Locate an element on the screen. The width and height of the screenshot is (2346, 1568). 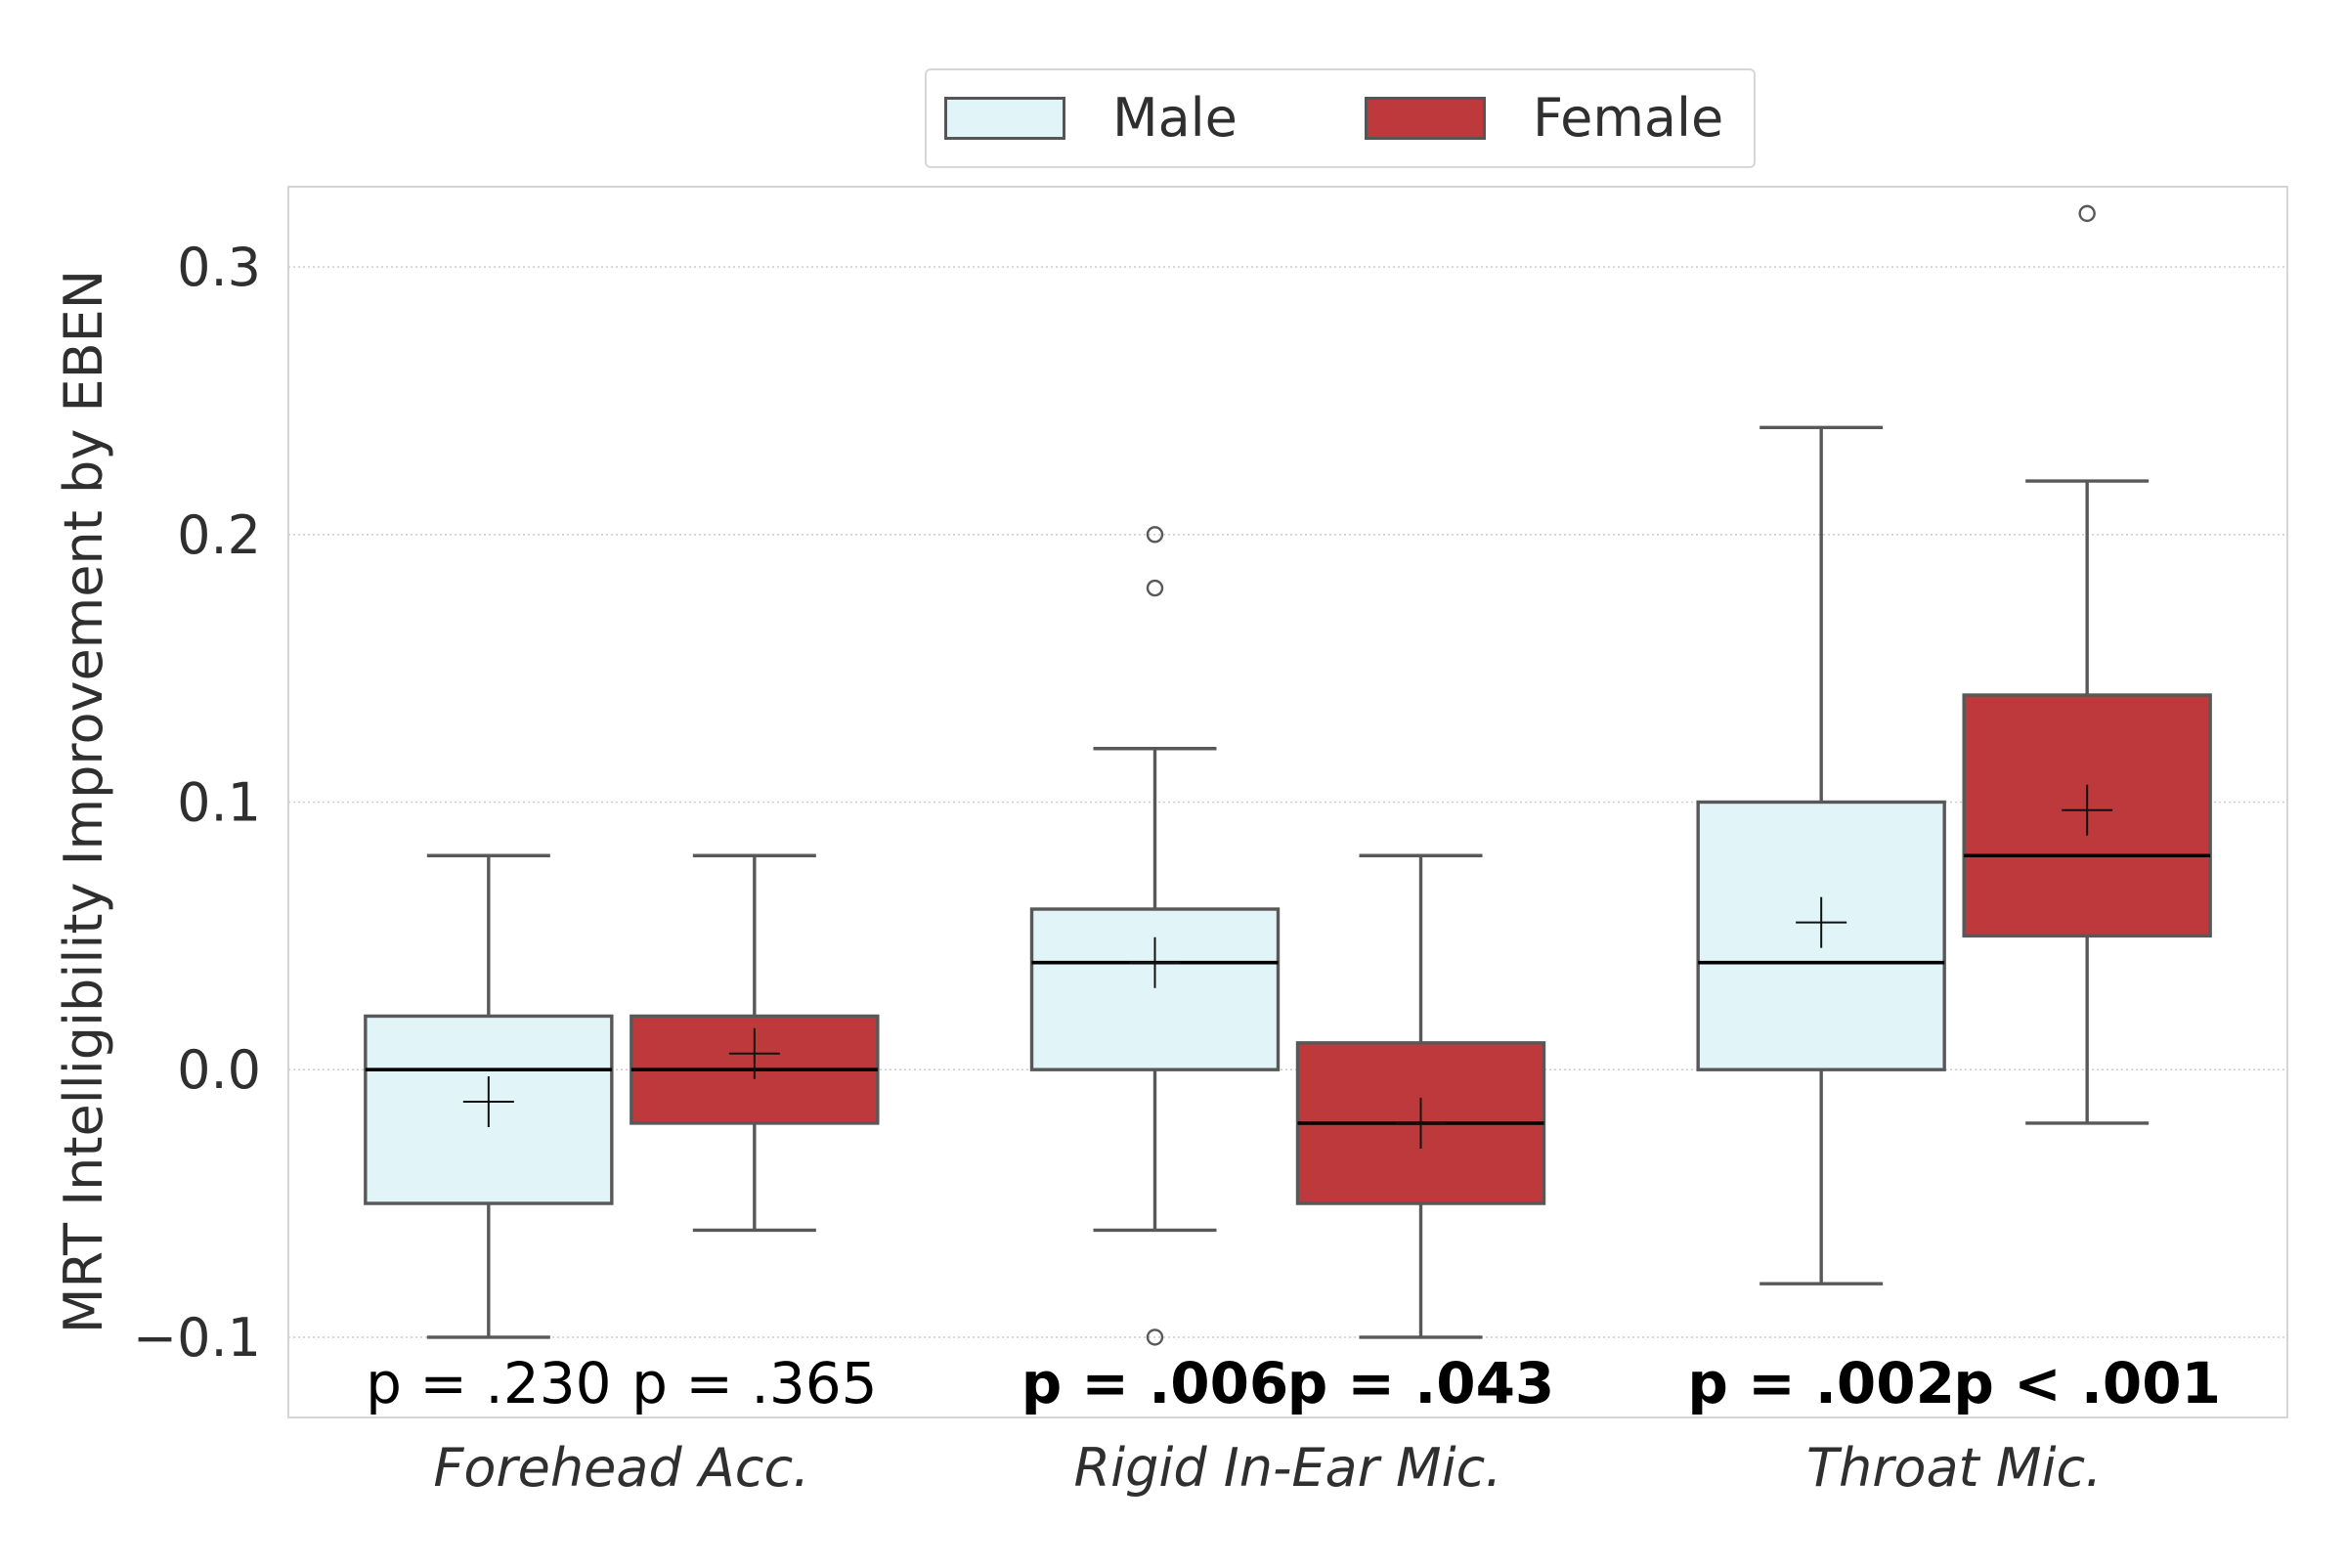
p-value-annotation: p = .002 is located at coordinates (1821, 1383).